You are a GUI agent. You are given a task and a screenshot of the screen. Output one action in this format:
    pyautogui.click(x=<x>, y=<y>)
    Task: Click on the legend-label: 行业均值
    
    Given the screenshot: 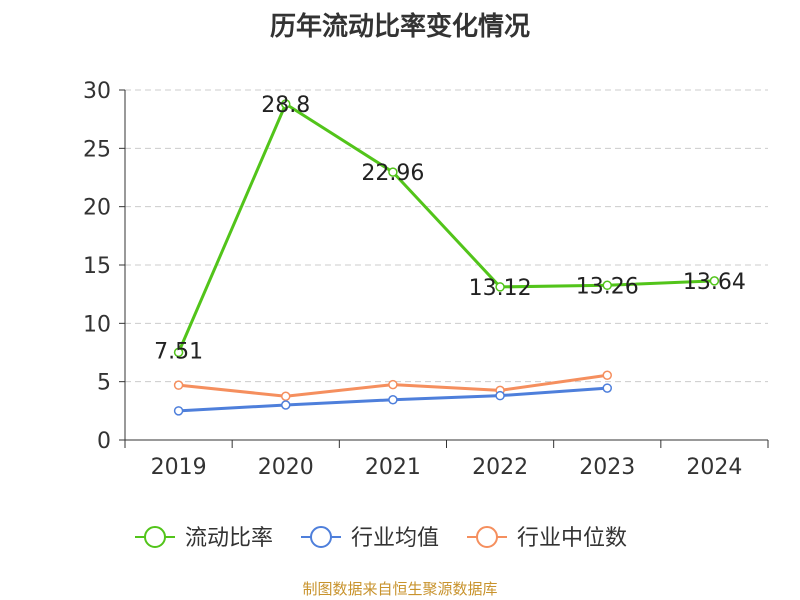 What is the action you would take?
    pyautogui.click(x=395, y=538)
    